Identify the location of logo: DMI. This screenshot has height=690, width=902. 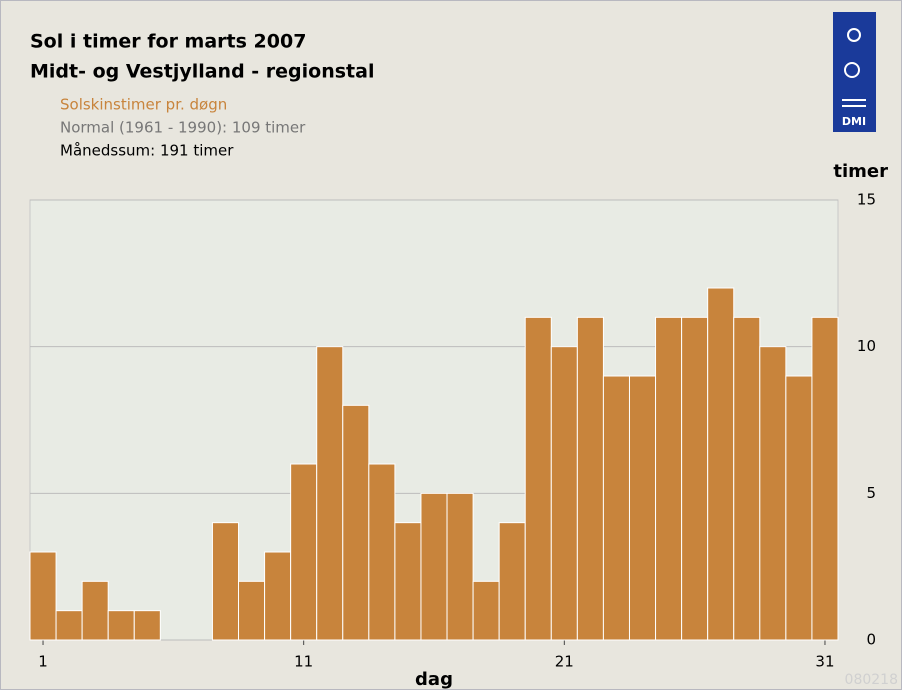
(854, 72).